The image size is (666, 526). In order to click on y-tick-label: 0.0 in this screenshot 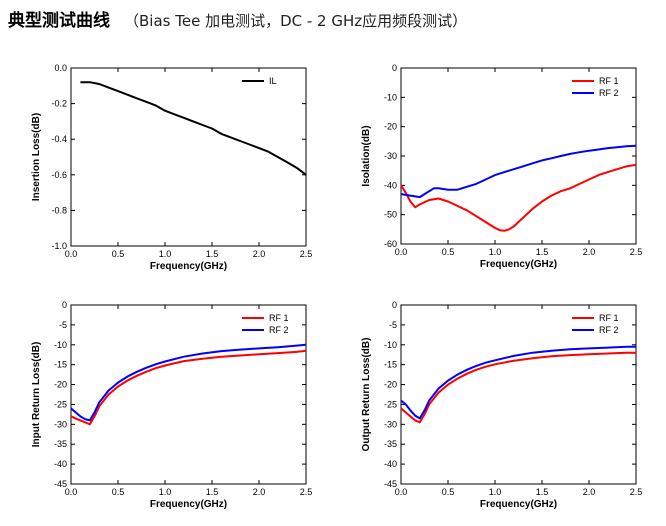, I will do `click(60, 68)`.